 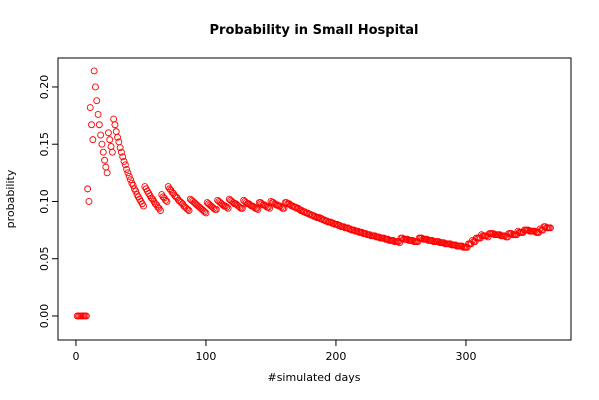 I want to click on y-tick-label: 0.00, so click(x=44, y=316).